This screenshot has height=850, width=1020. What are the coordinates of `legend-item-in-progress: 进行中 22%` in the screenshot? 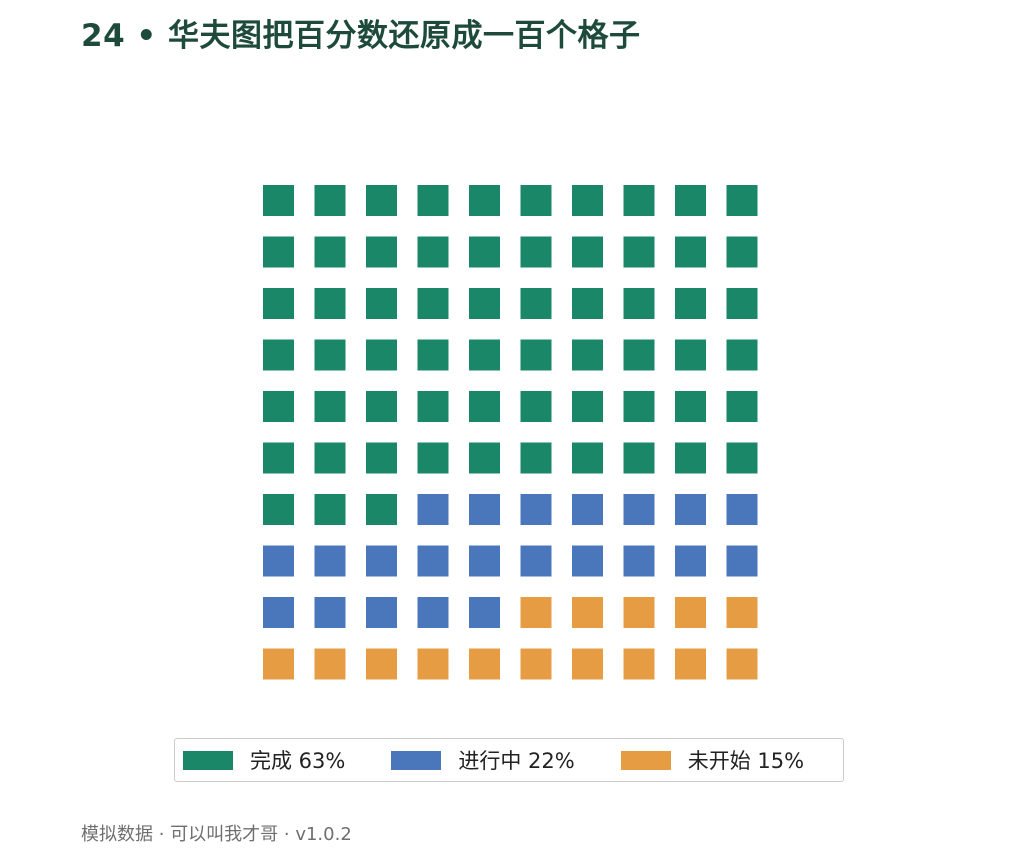 It's located at (483, 760).